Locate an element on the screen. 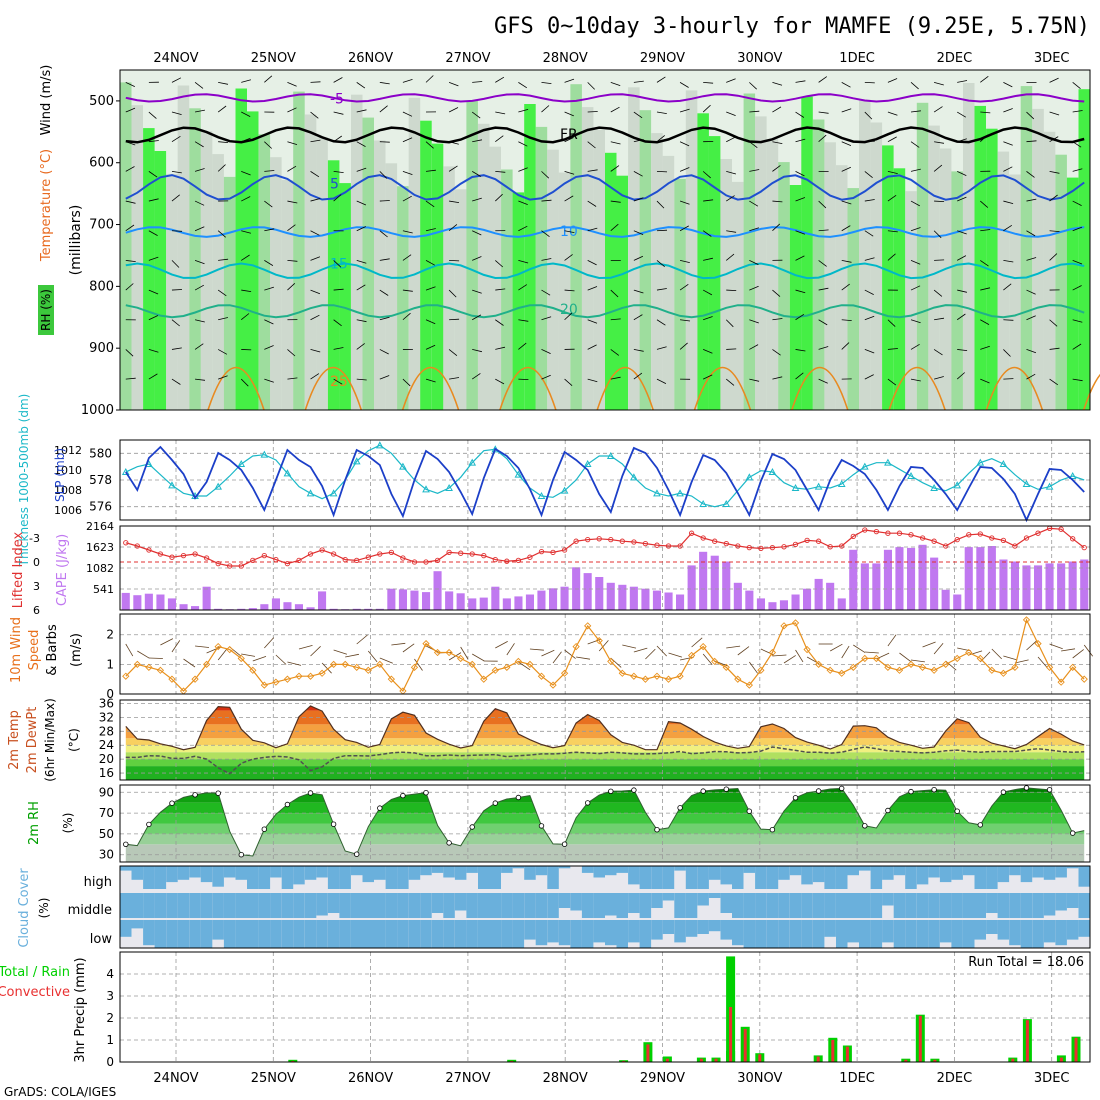  dewpoint-line is located at coordinates (605, 760).